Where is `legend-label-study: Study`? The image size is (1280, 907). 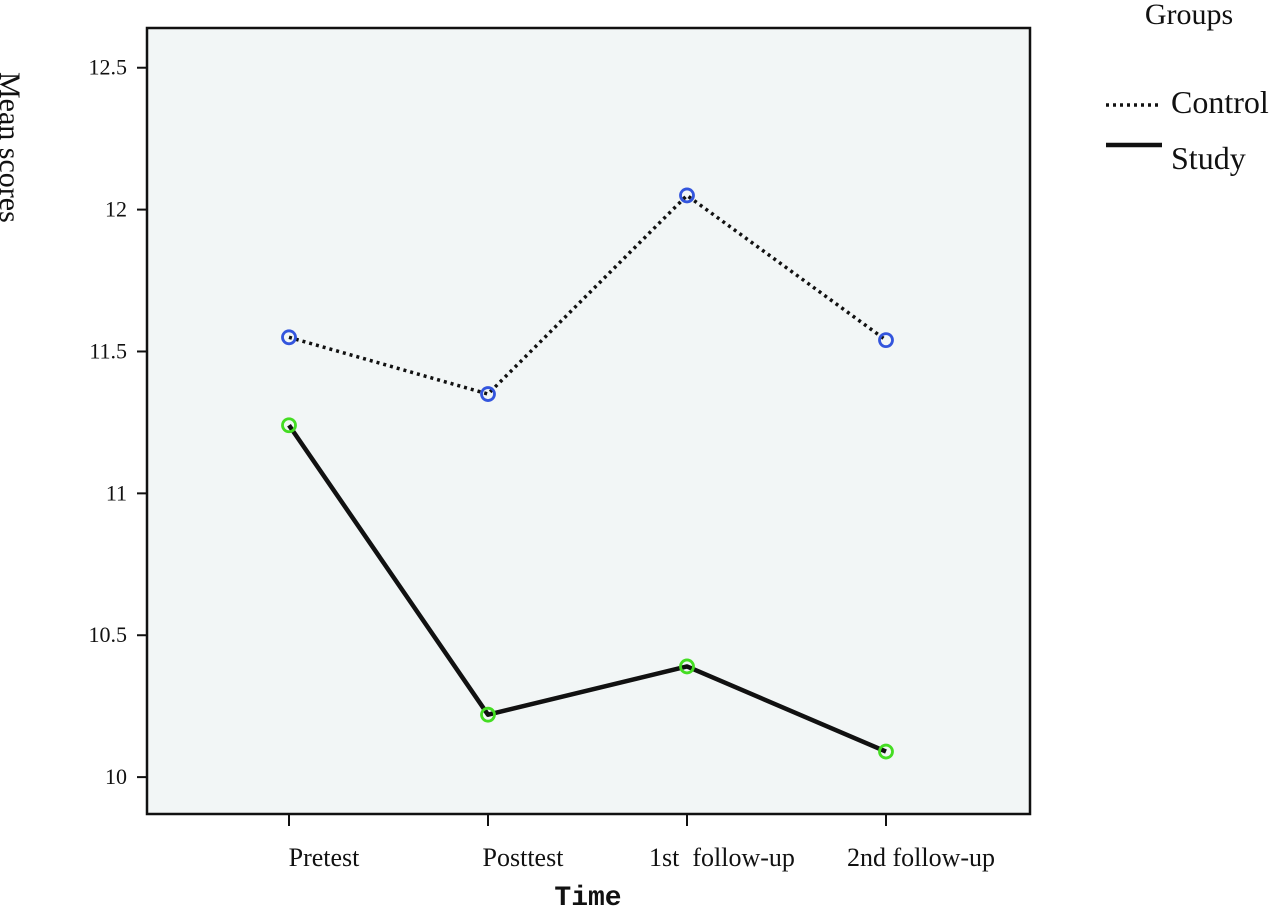
legend-label-study: Study is located at coordinates (1208, 158).